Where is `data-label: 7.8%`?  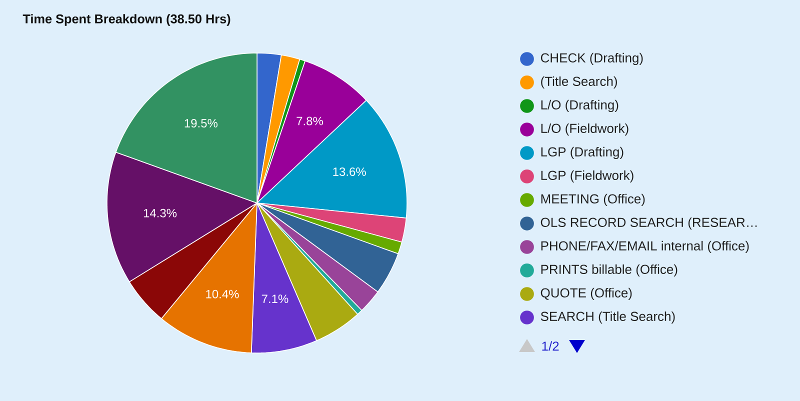
data-label: 7.8% is located at coordinates (310, 121).